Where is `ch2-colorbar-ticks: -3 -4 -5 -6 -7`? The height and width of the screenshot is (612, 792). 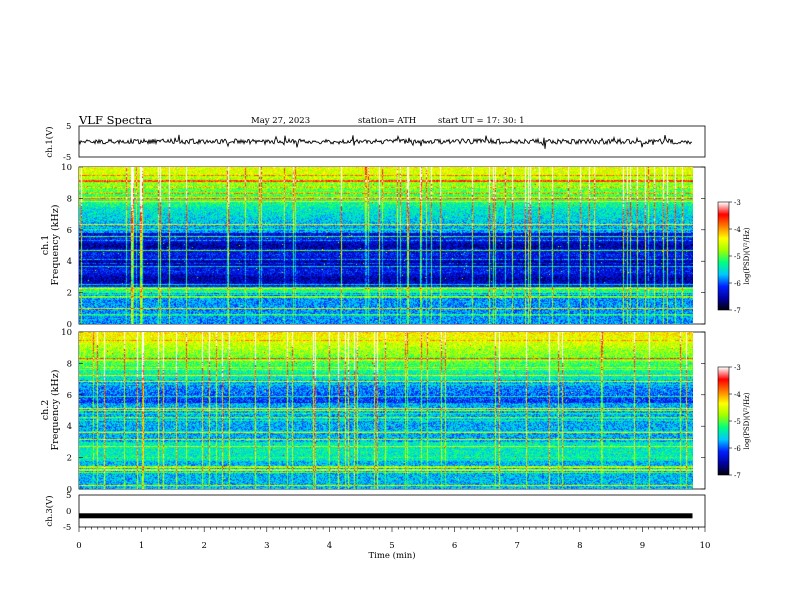
ch2-colorbar-ticks: -3 -4 -5 -6 -7 is located at coordinates (735, 422).